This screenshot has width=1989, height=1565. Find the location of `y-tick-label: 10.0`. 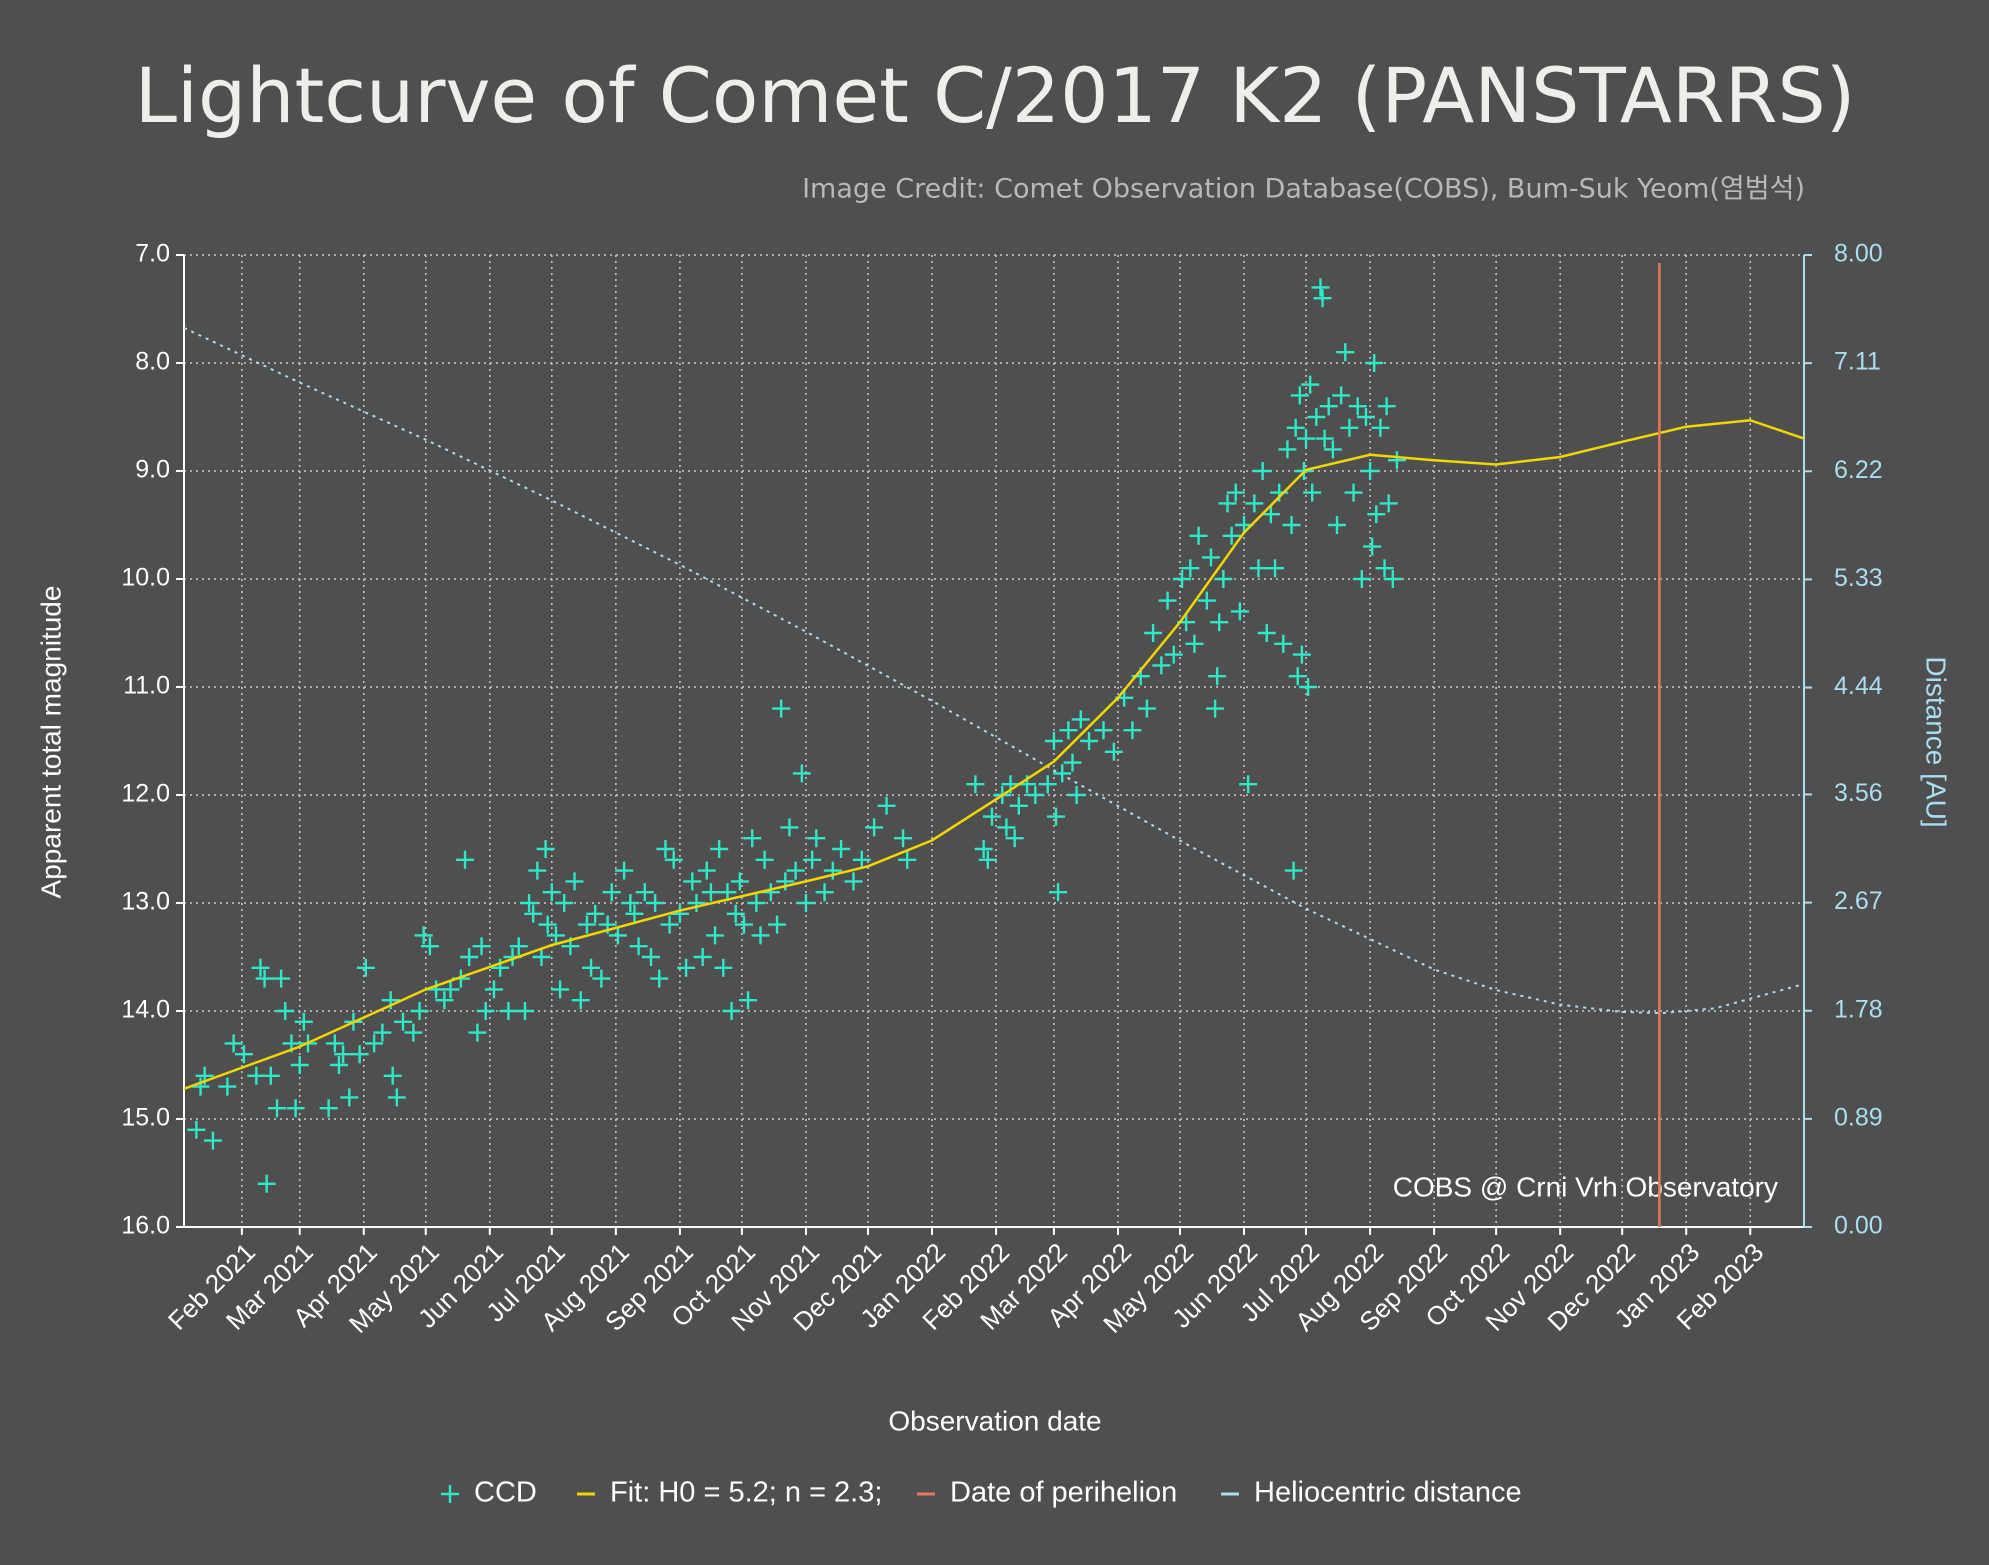

y-tick-label: 10.0 is located at coordinates (145, 578).